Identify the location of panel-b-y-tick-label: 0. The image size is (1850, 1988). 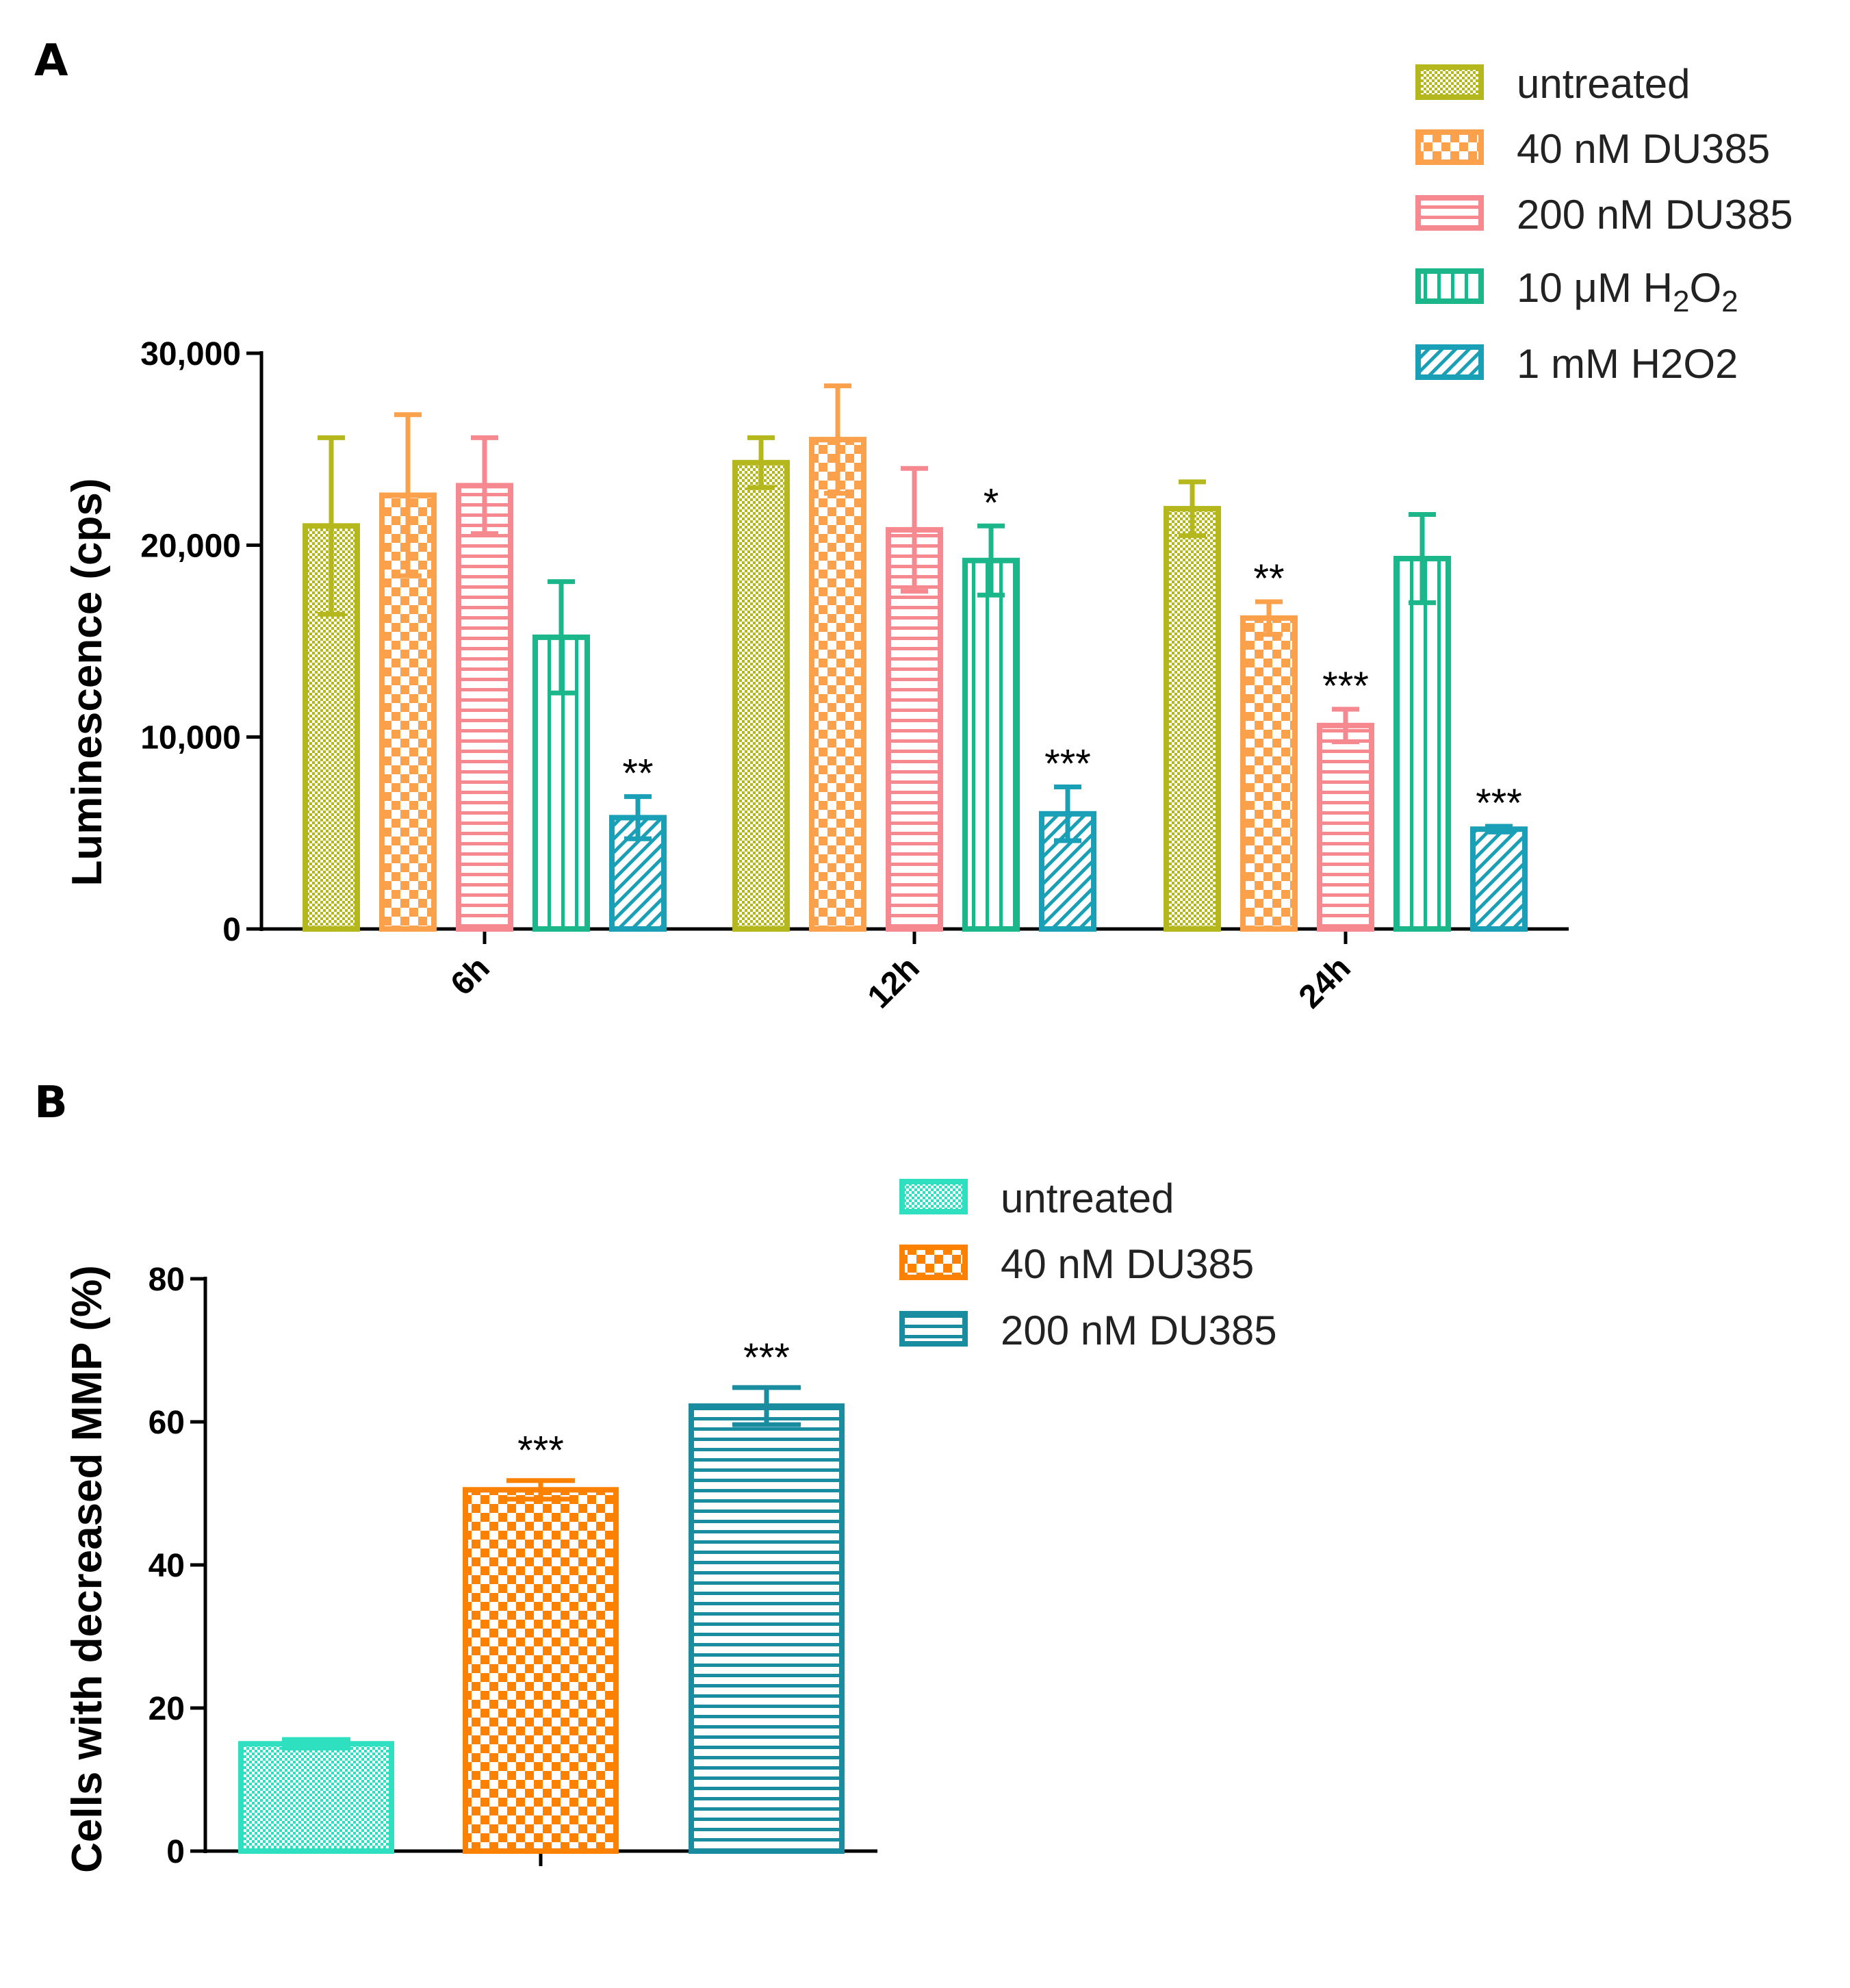
(175, 1852).